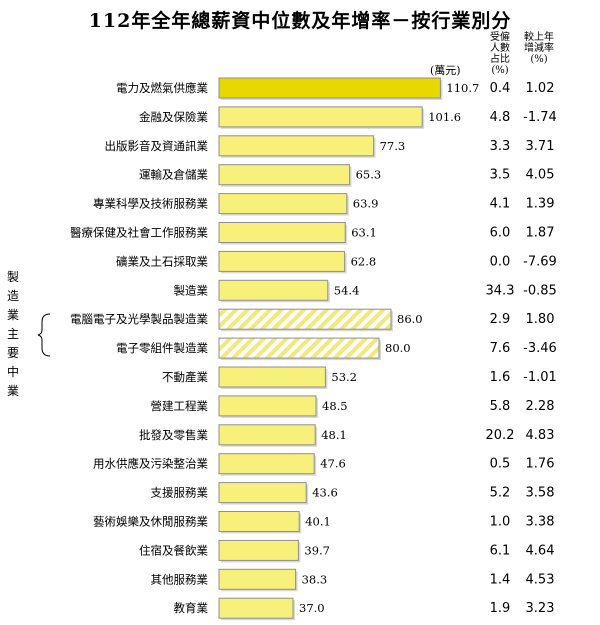 Image resolution: width=600 pixels, height=625 pixels. Describe the element at coordinates (540, 290) in the screenshot. I see `annual-change-value: -0.85` at that location.